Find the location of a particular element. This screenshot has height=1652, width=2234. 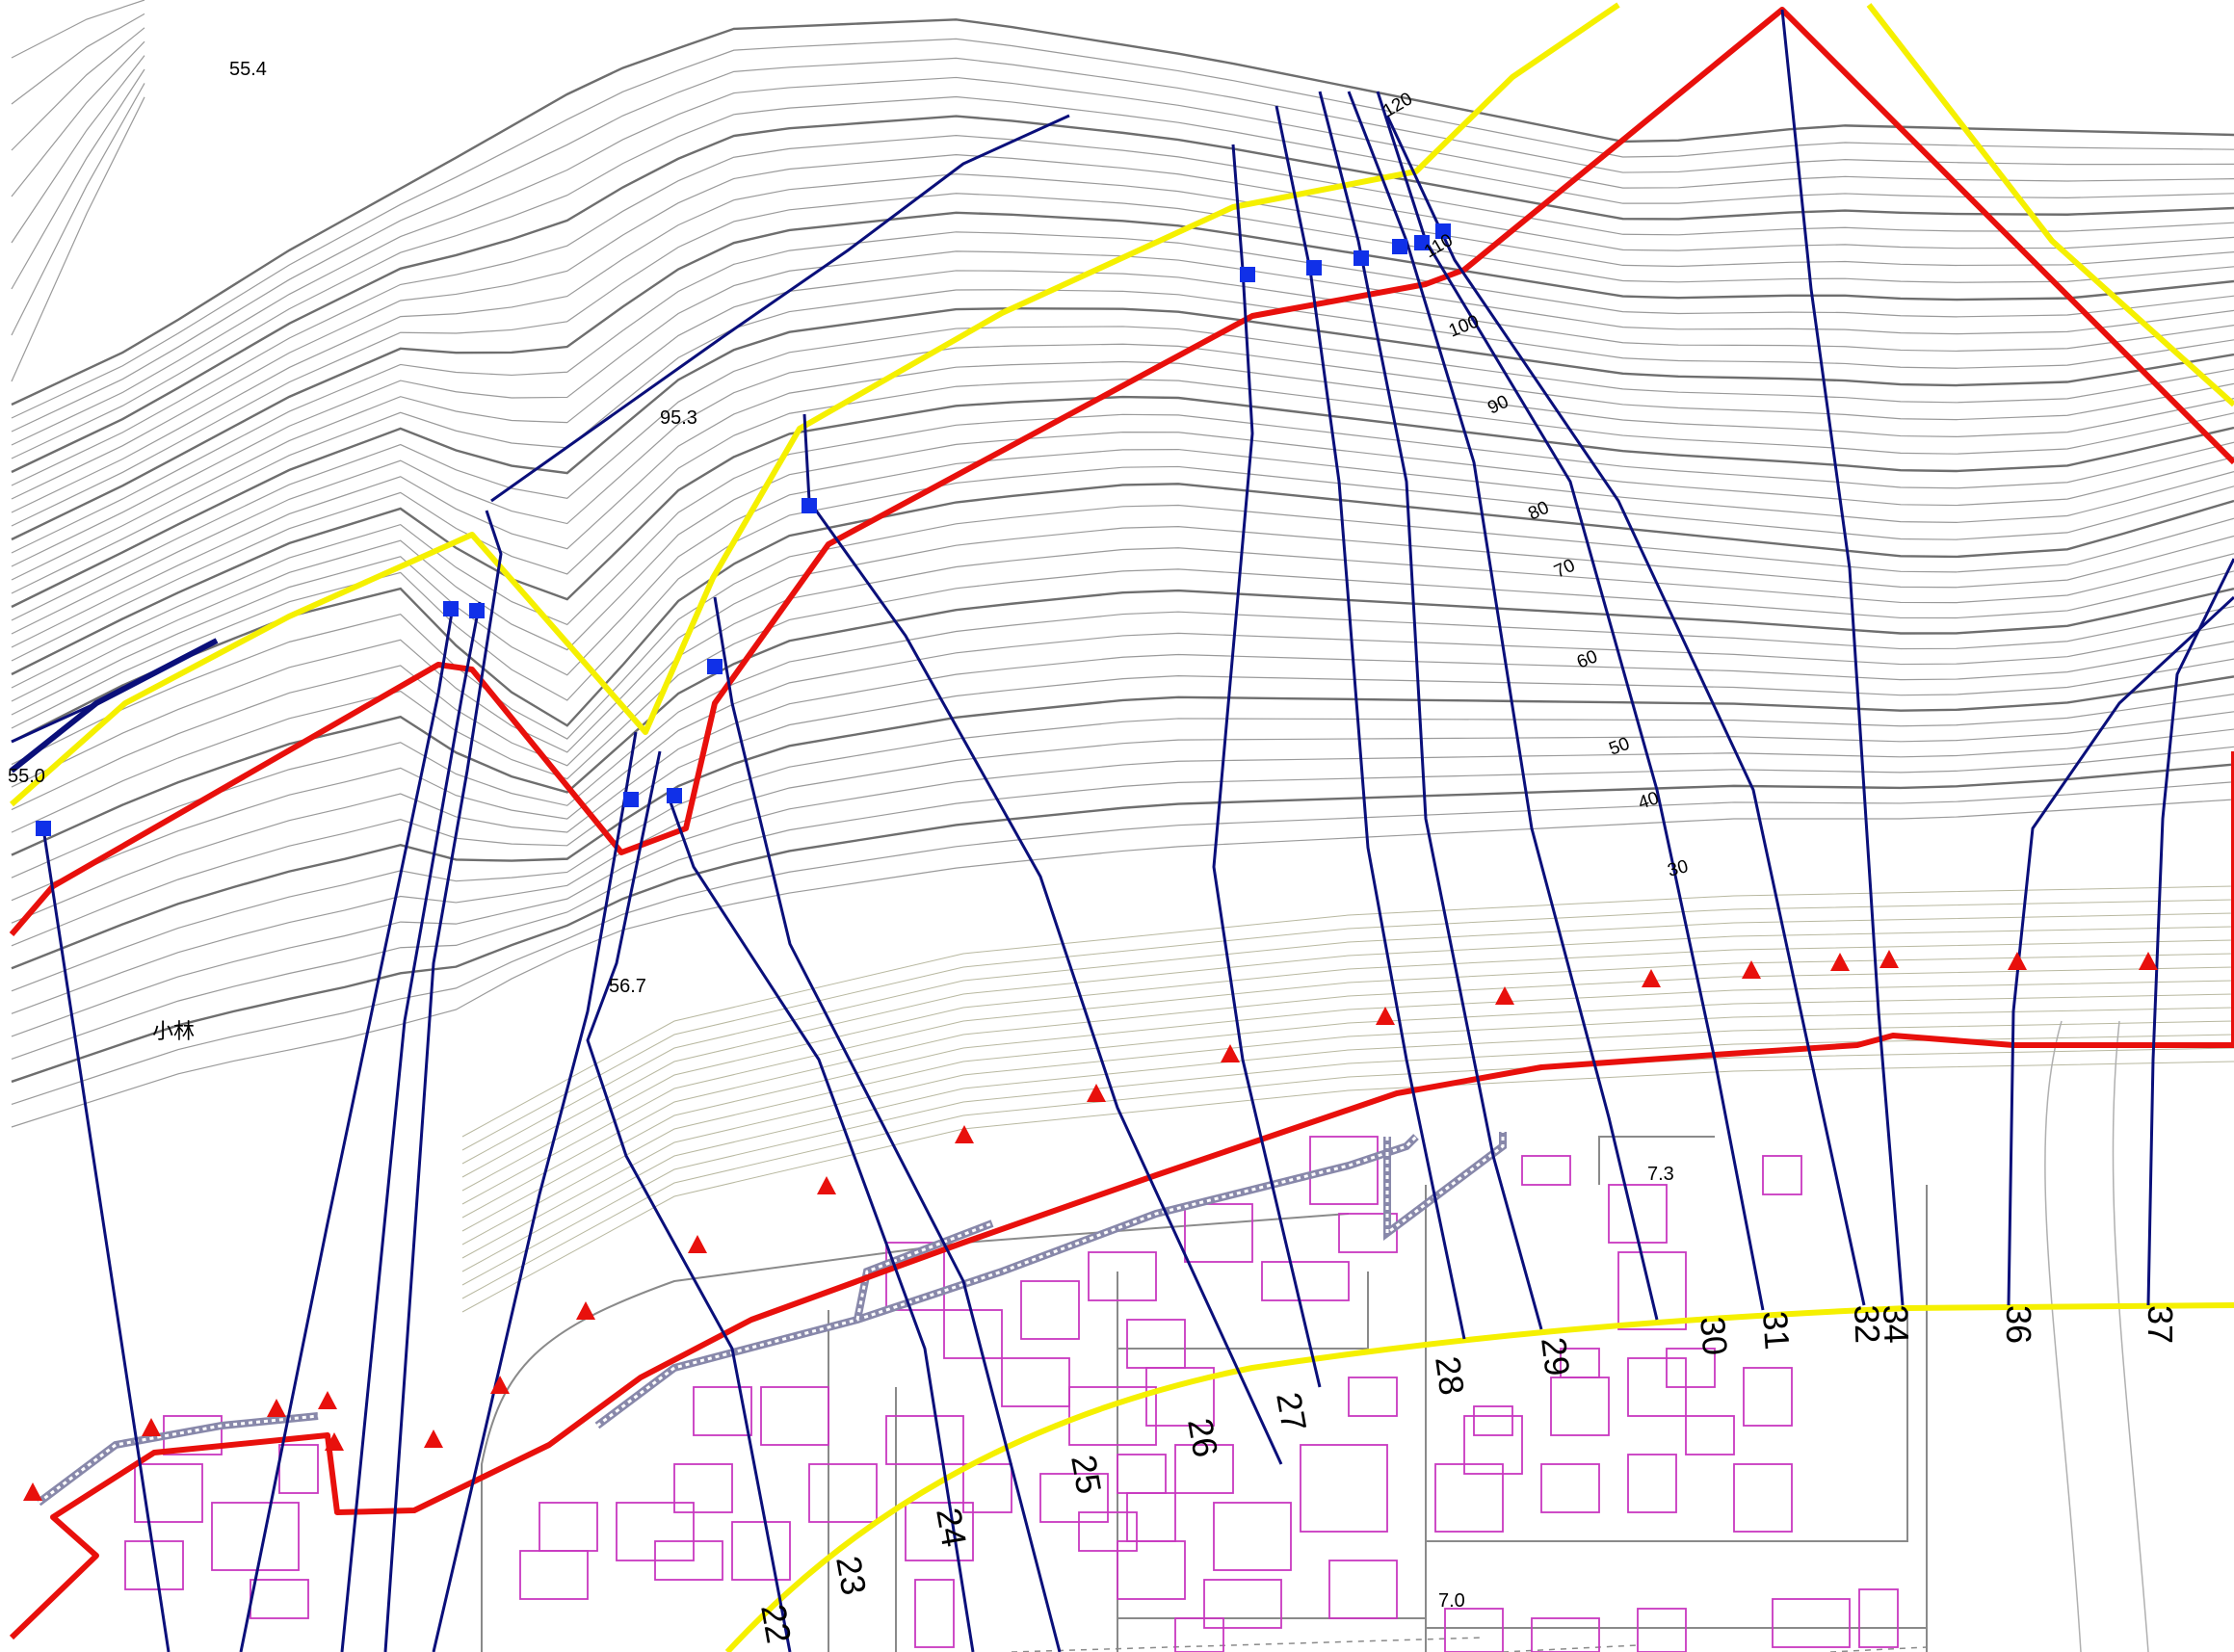

place-name-label: 小林 is located at coordinates (174, 1031).